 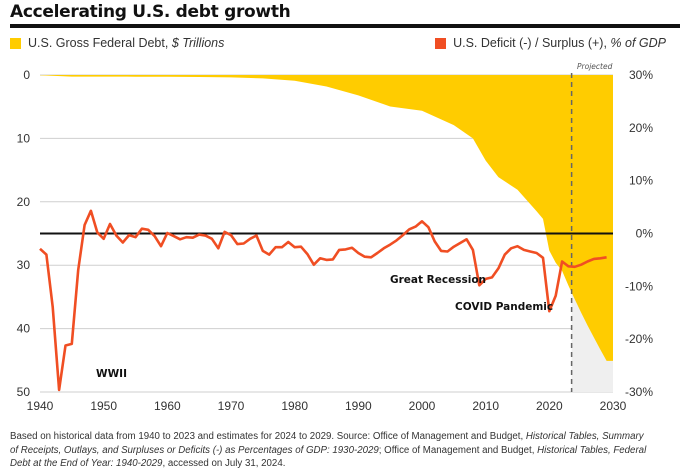 I want to click on right-tick-label: 20%, so click(x=641, y=128).